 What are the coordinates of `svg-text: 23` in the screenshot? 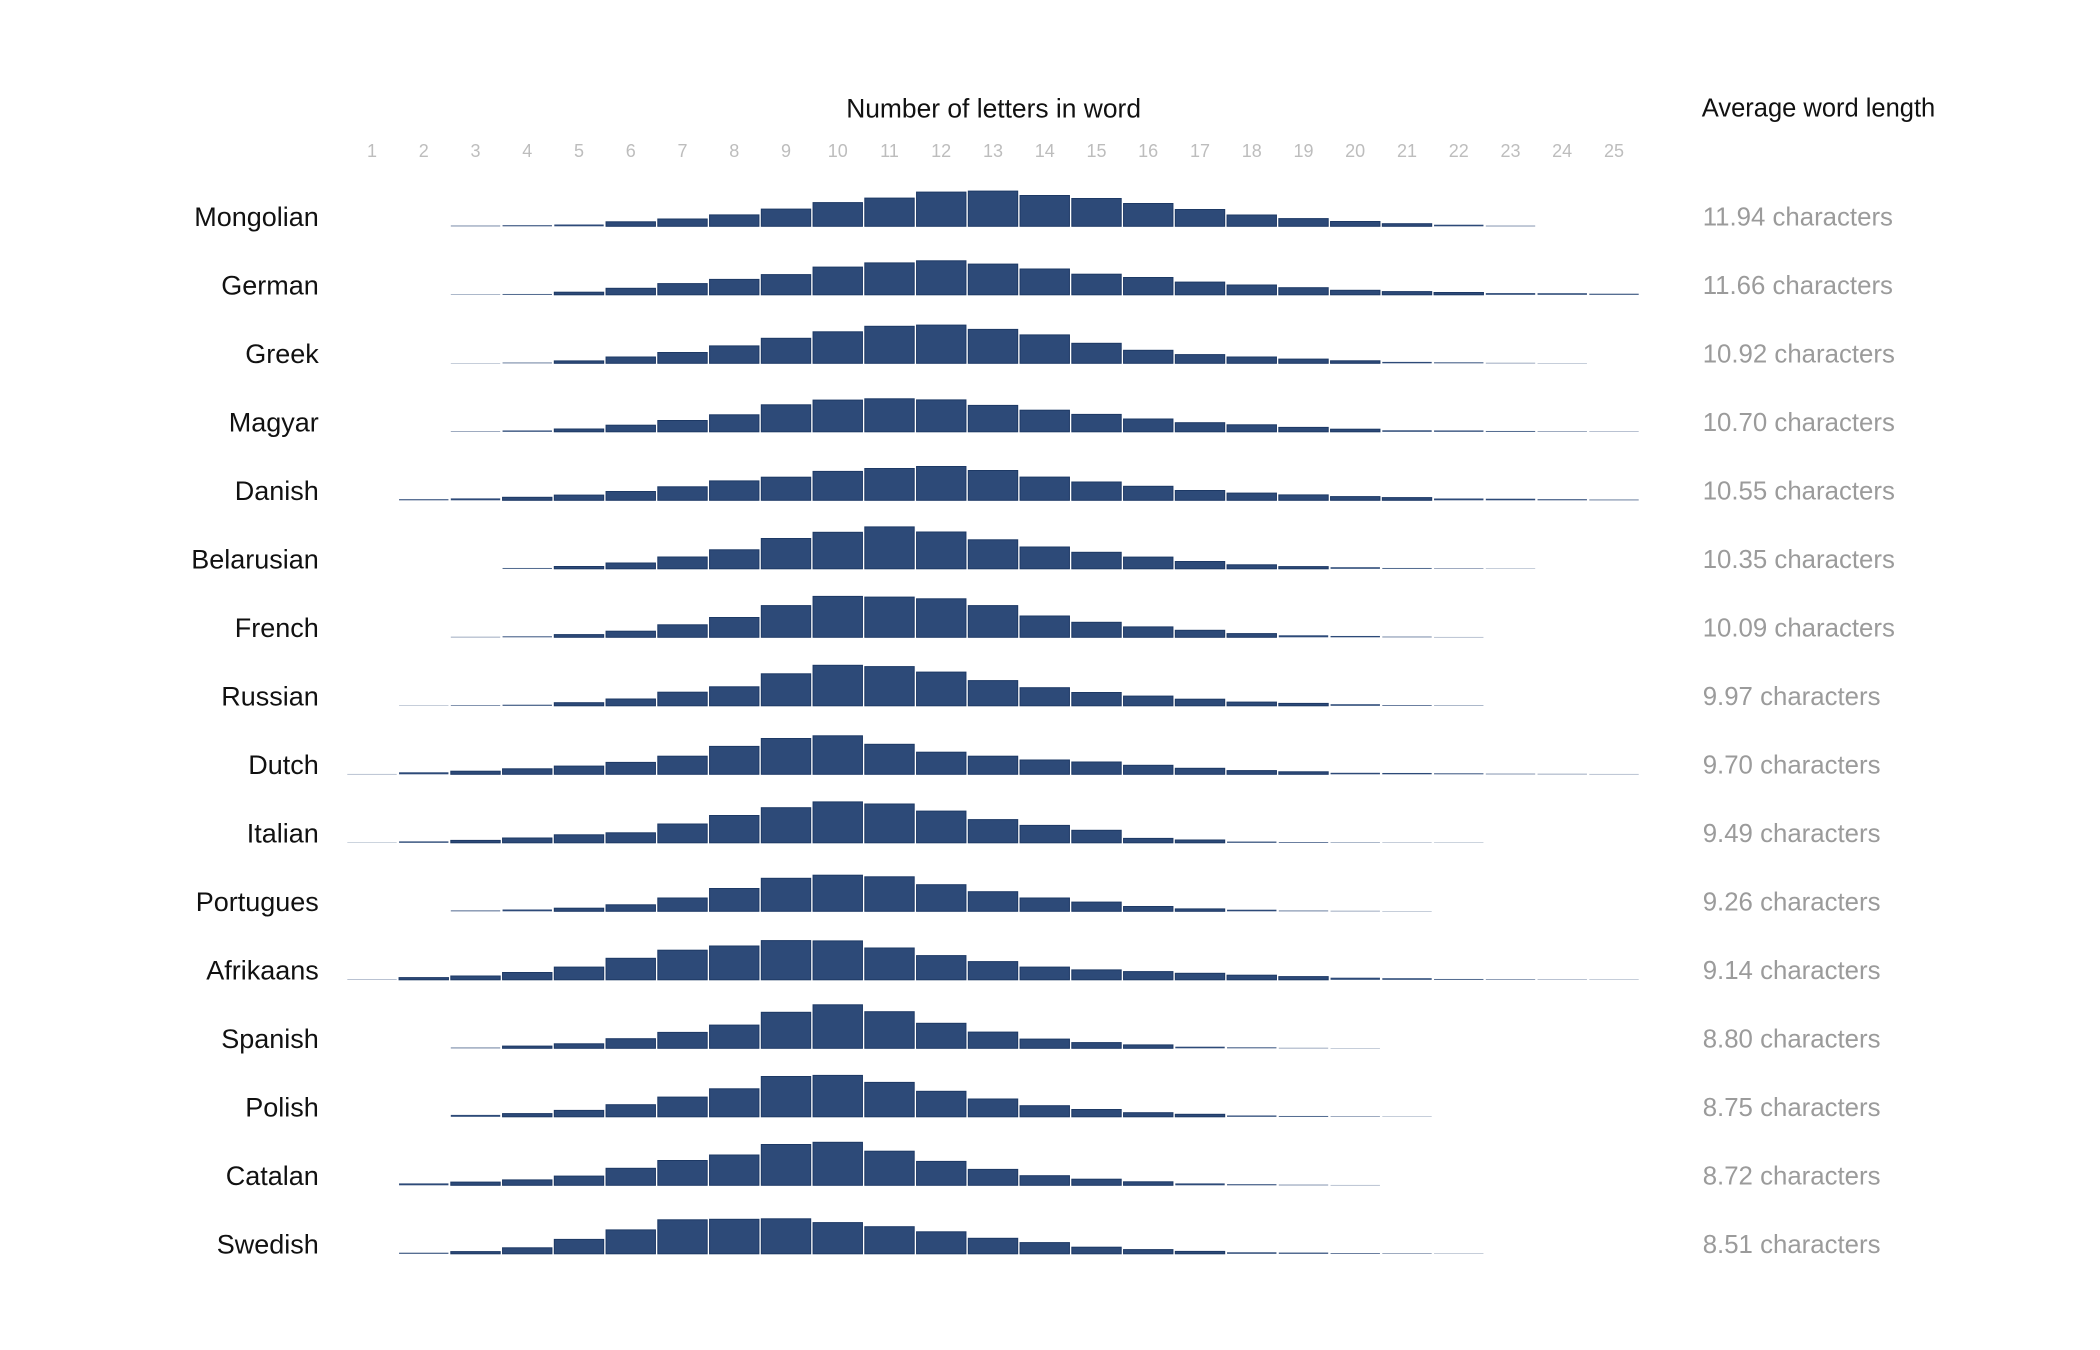 It's located at (1510, 151).